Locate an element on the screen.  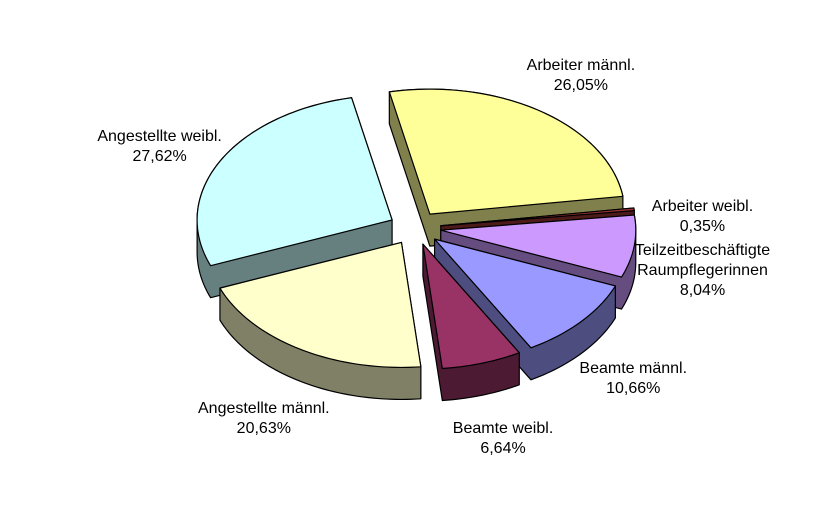
data-label: Angestellte weibl. 27,62% is located at coordinates (159, 147).